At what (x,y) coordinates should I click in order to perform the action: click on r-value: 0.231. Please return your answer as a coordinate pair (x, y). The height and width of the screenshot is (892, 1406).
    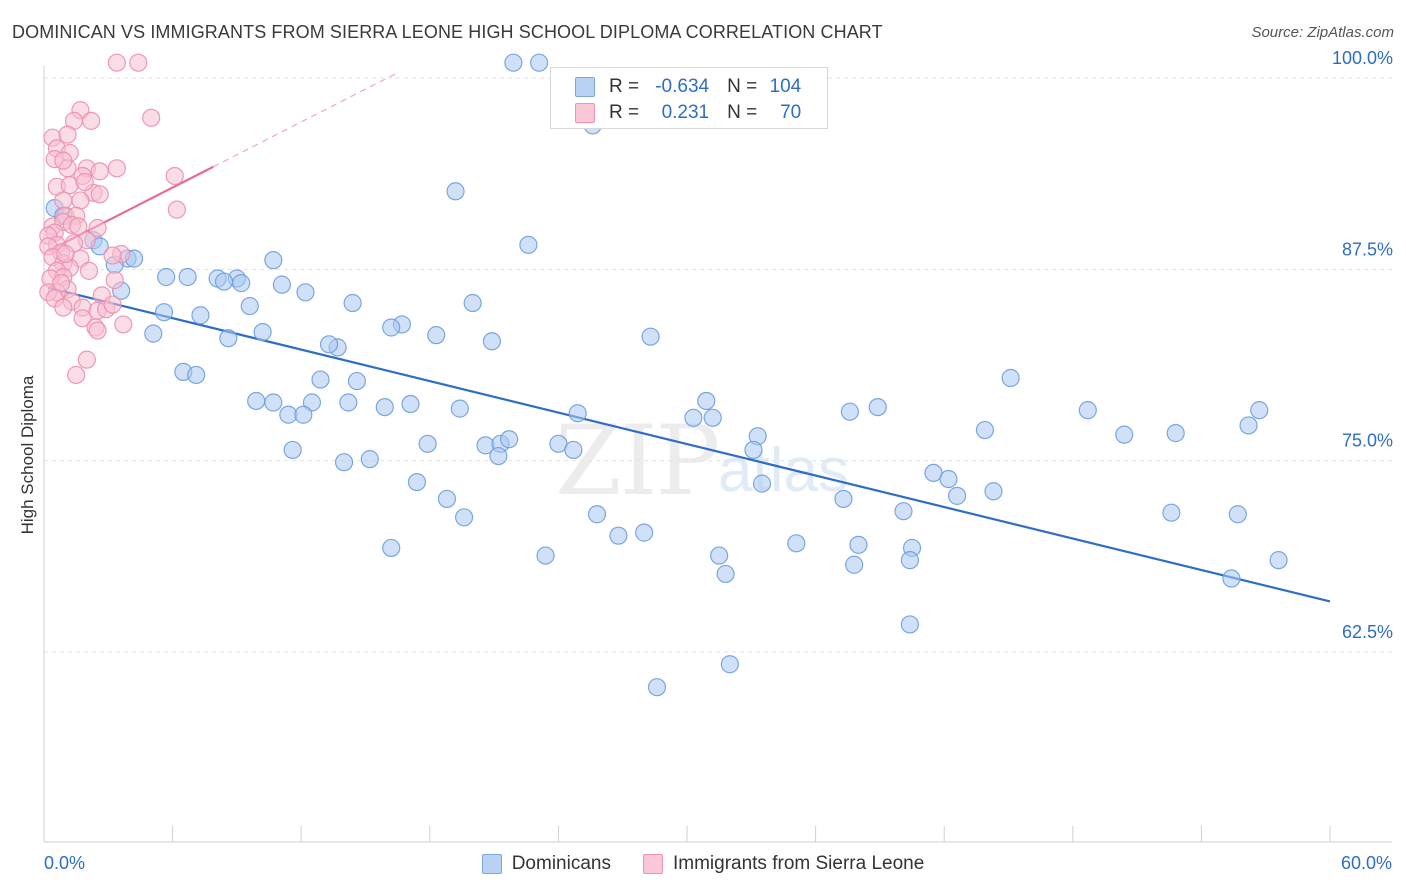
    Looking at the image, I should click on (685, 112).